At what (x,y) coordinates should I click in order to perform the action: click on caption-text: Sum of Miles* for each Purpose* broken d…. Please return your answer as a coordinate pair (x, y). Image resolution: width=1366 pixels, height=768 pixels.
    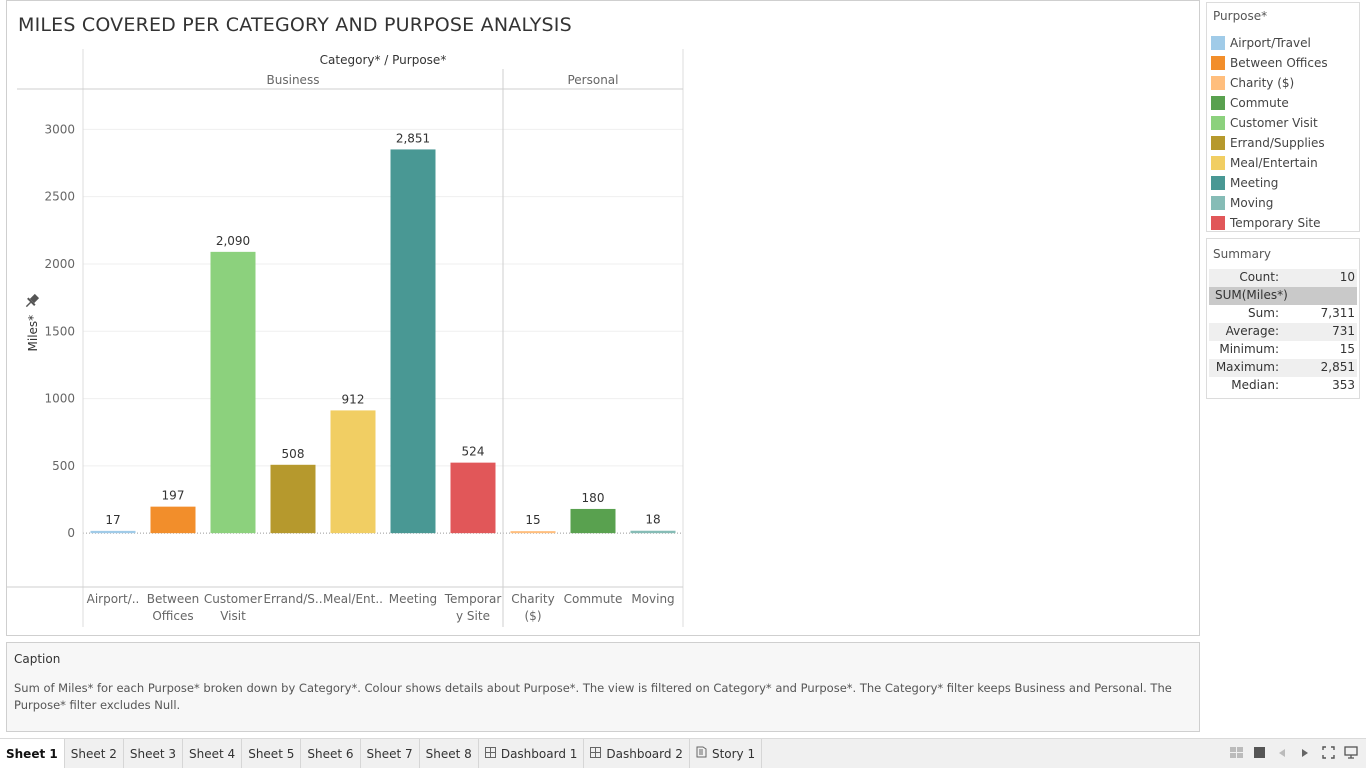
    Looking at the image, I should click on (593, 696).